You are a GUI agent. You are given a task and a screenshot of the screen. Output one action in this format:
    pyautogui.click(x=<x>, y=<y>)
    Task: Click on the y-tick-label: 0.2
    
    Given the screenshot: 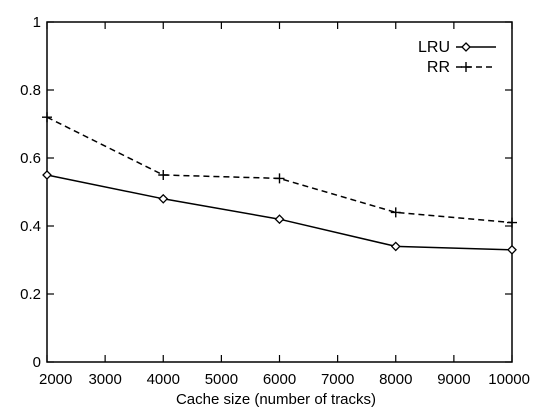 What is the action you would take?
    pyautogui.click(x=30, y=294)
    